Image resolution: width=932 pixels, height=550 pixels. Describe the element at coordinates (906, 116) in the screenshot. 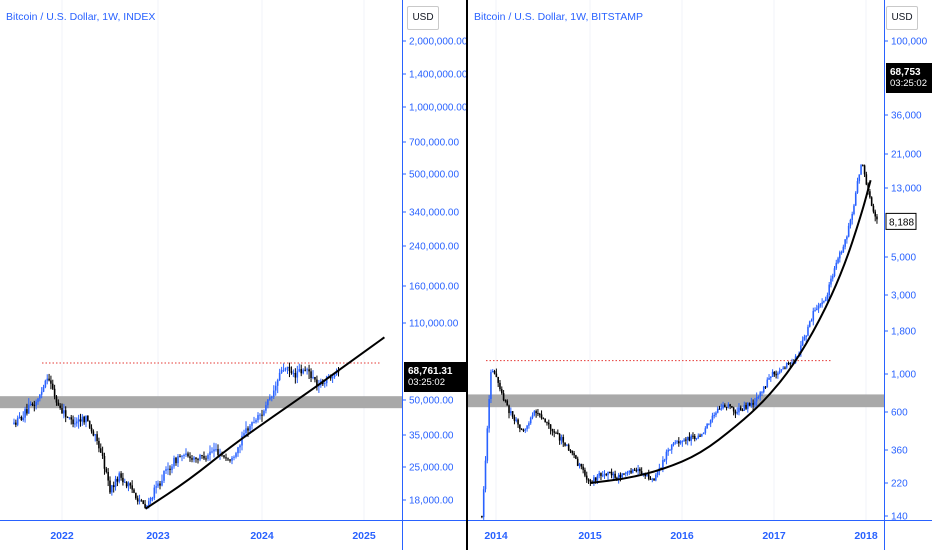

I see `y-tick-label: 36,000` at that location.